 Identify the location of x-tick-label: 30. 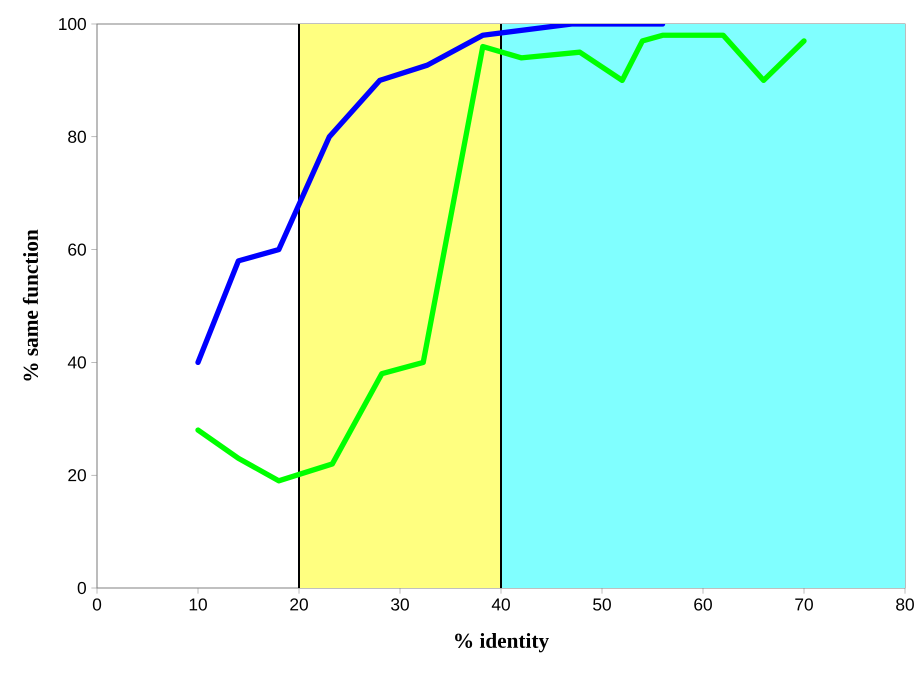
(400, 604).